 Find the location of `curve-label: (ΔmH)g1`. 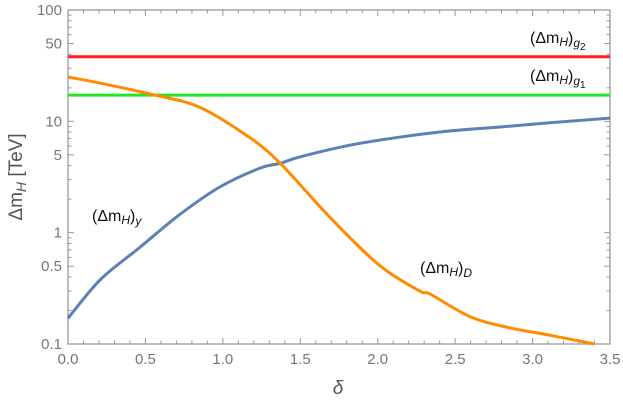

curve-label: (ΔmH)g1 is located at coordinates (558, 79).